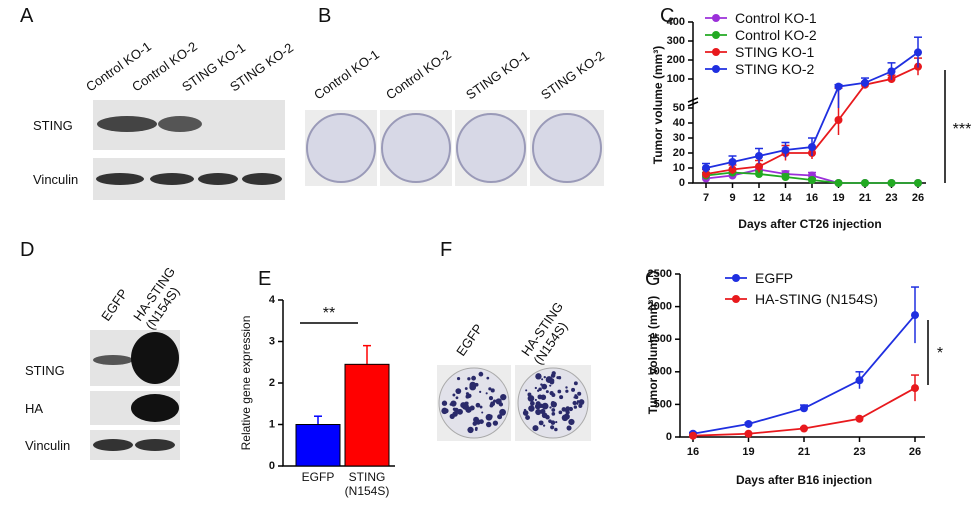 Image resolution: width=975 pixels, height=509 pixels. Describe the element at coordinates (748, 452) in the screenshot. I see `x-tick-label: 19` at that location.